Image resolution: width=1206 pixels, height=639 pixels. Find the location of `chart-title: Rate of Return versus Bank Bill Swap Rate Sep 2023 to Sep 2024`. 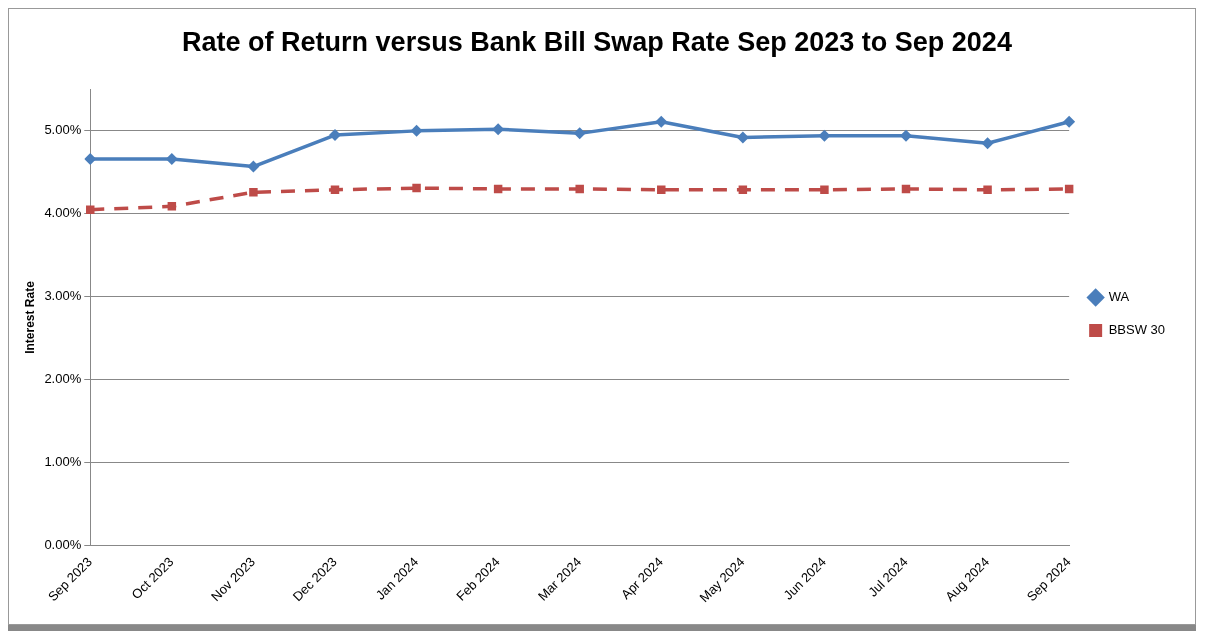

chart-title: Rate of Return versus Bank Bill Swap Rate Sep 2023 to Sep 2024 is located at coordinates (597, 41).